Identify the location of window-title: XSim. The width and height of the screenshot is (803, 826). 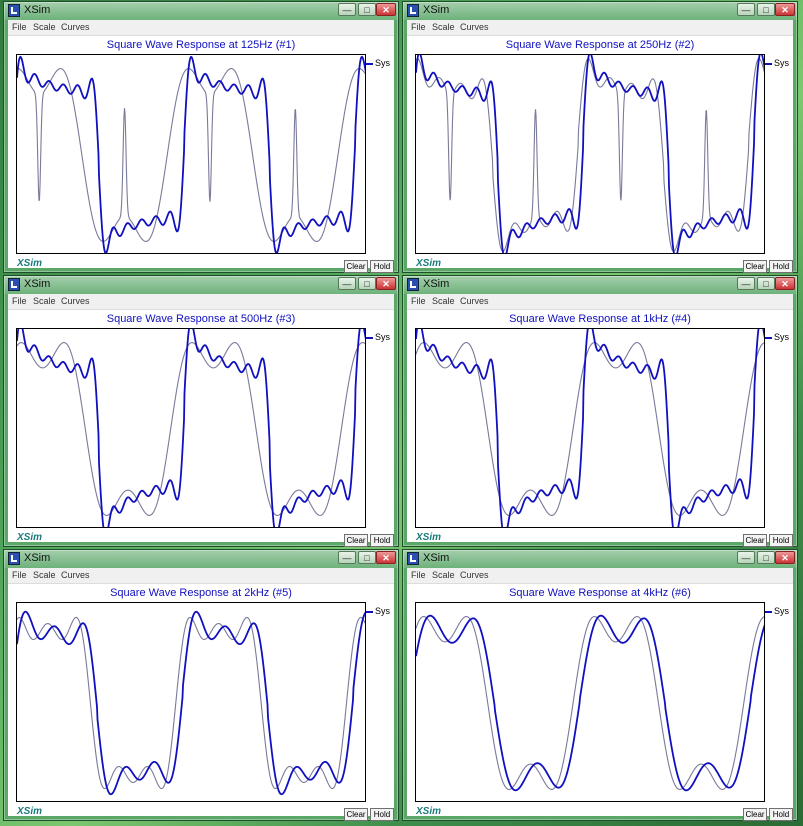
(37, 10).